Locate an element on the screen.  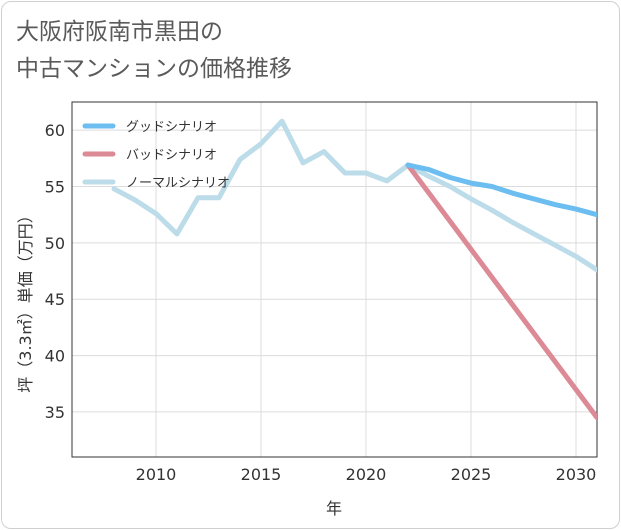
x-tick-label: 2015 is located at coordinates (261, 474).